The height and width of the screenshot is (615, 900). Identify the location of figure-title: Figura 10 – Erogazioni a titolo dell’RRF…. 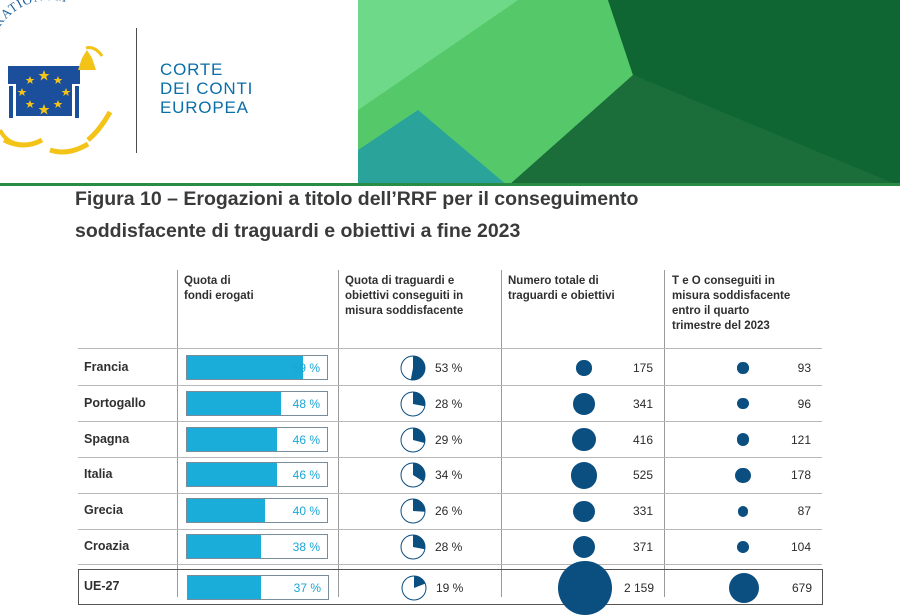
(455, 215).